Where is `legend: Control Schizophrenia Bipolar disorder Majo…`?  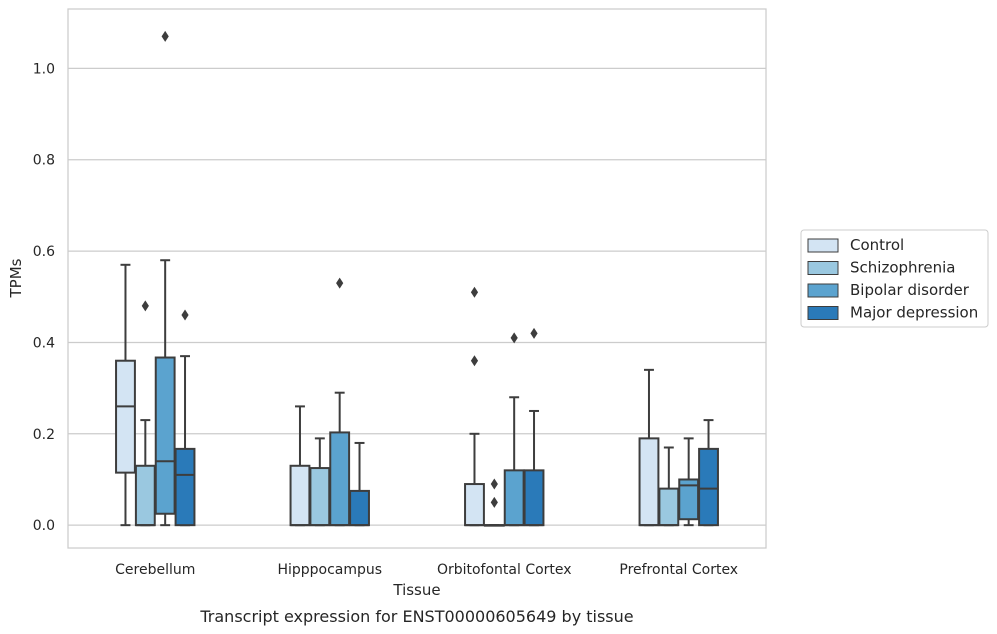
legend: Control Schizophrenia Bipolar disorder Majo… is located at coordinates (894, 278).